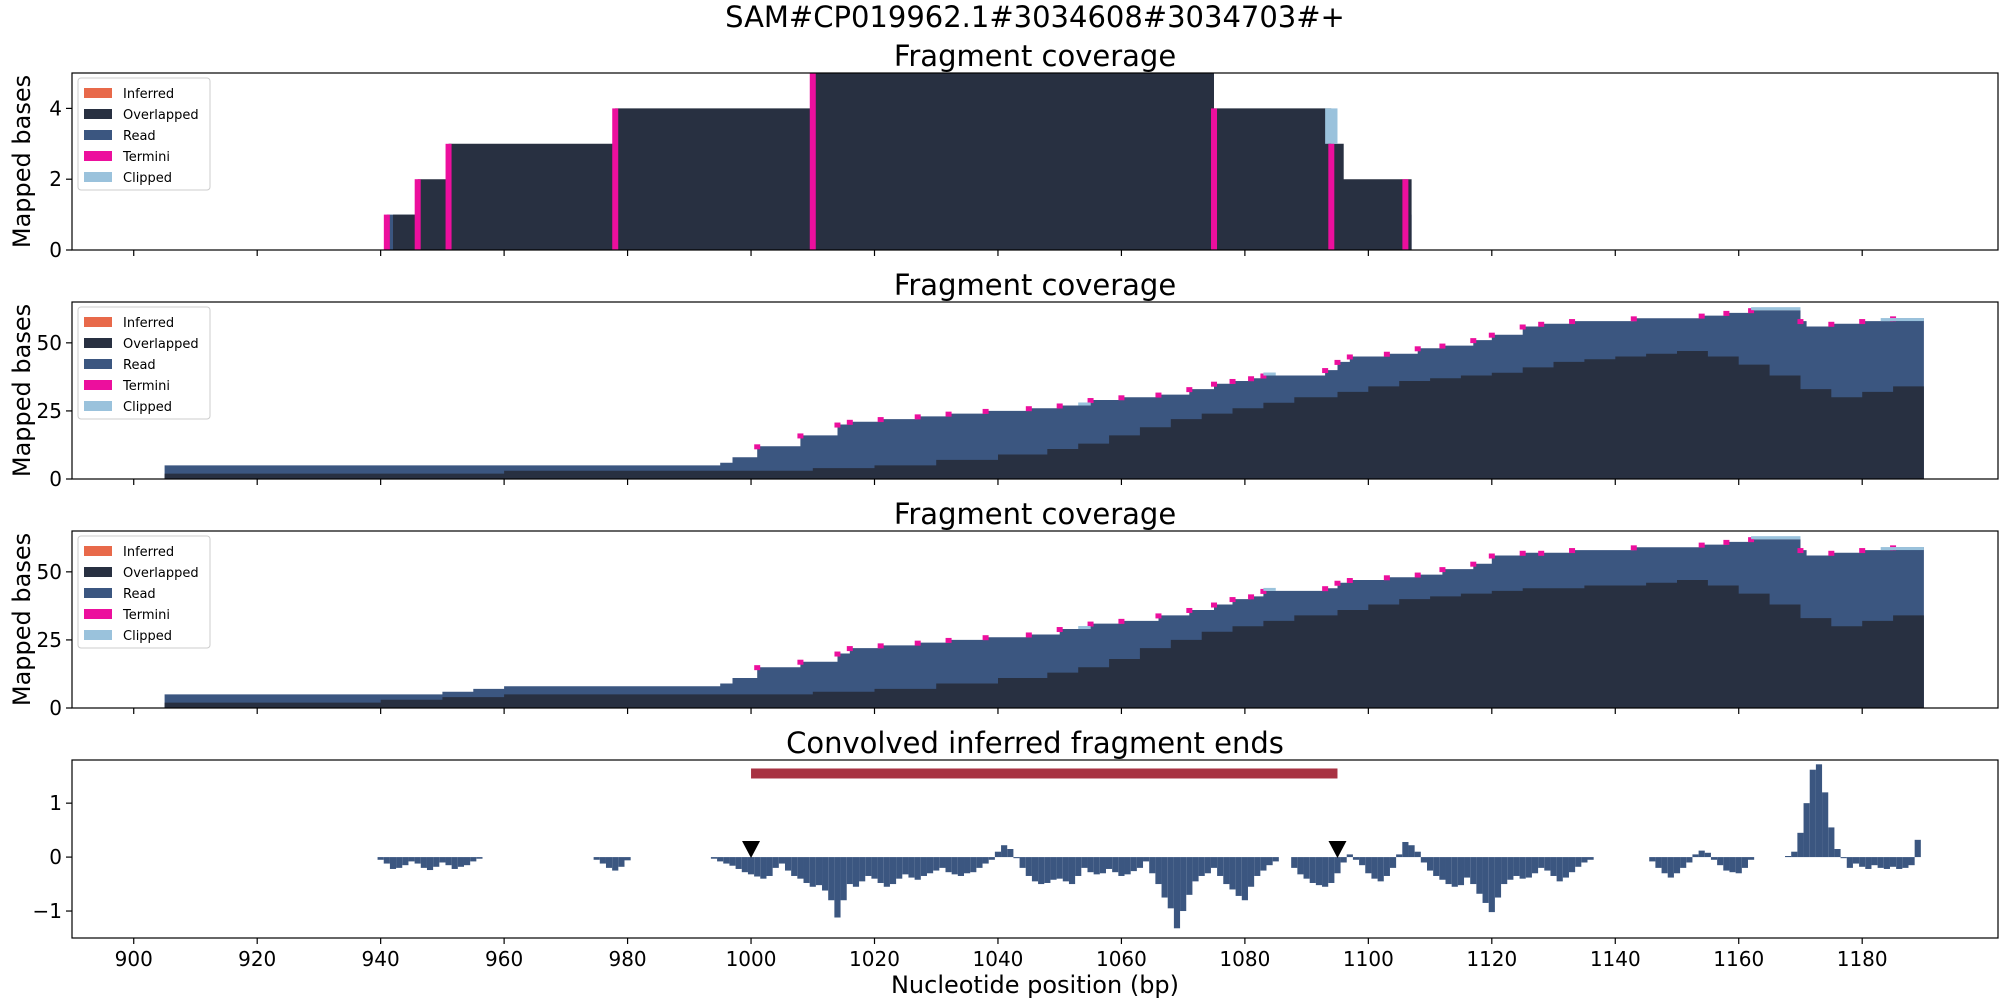  What do you see at coordinates (147, 178) in the screenshot?
I see `legend-label: Clipped` at bounding box center [147, 178].